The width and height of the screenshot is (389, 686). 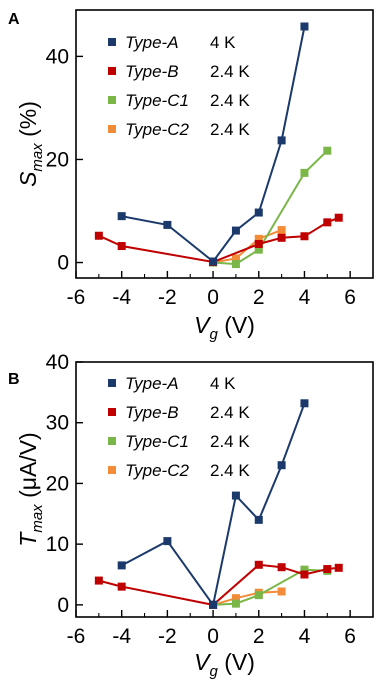 What do you see at coordinates (57, 423) in the screenshot?
I see `y-tick-label: 30` at bounding box center [57, 423].